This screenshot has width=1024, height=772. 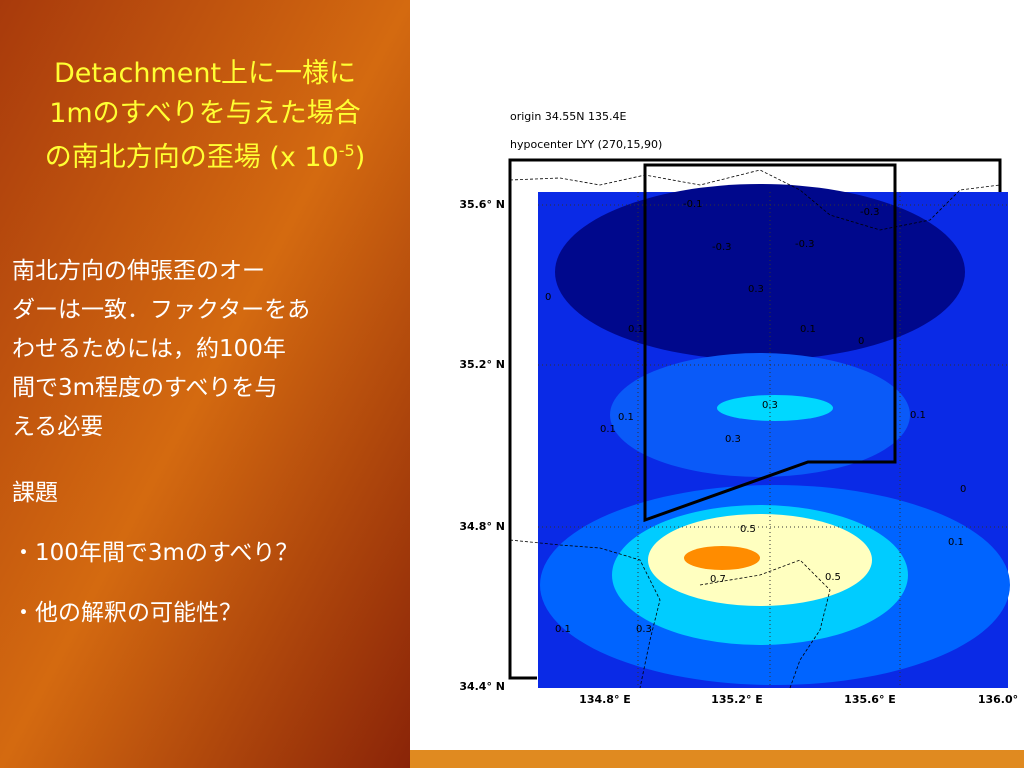 What do you see at coordinates (482, 526) in the screenshot?
I see `y-tick-label: 34.8° N` at bounding box center [482, 526].